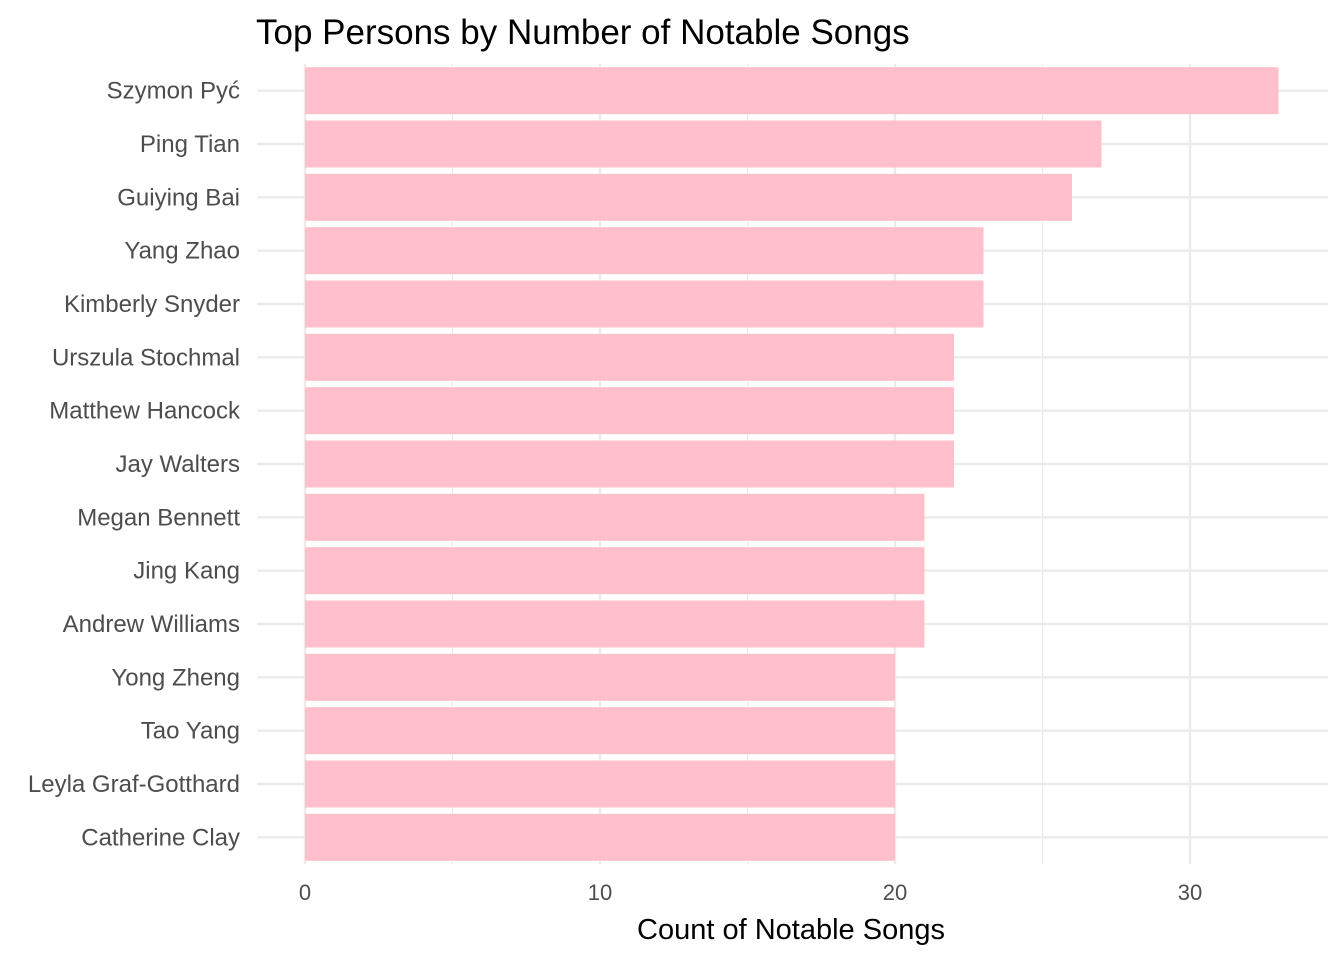 Image resolution: width=1344 pixels, height=960 pixels. Describe the element at coordinates (895, 892) in the screenshot. I see `x-tick-label: 20` at that location.